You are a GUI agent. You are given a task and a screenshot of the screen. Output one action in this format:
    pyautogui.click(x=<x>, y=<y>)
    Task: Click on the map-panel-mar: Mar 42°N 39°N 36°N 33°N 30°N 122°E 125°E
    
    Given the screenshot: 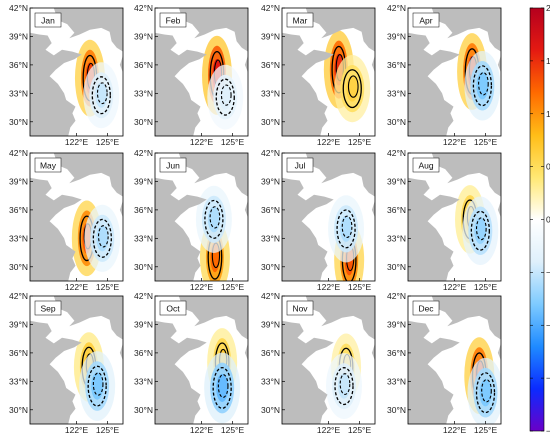 What is the action you would take?
    pyautogui.click(x=318, y=75)
    